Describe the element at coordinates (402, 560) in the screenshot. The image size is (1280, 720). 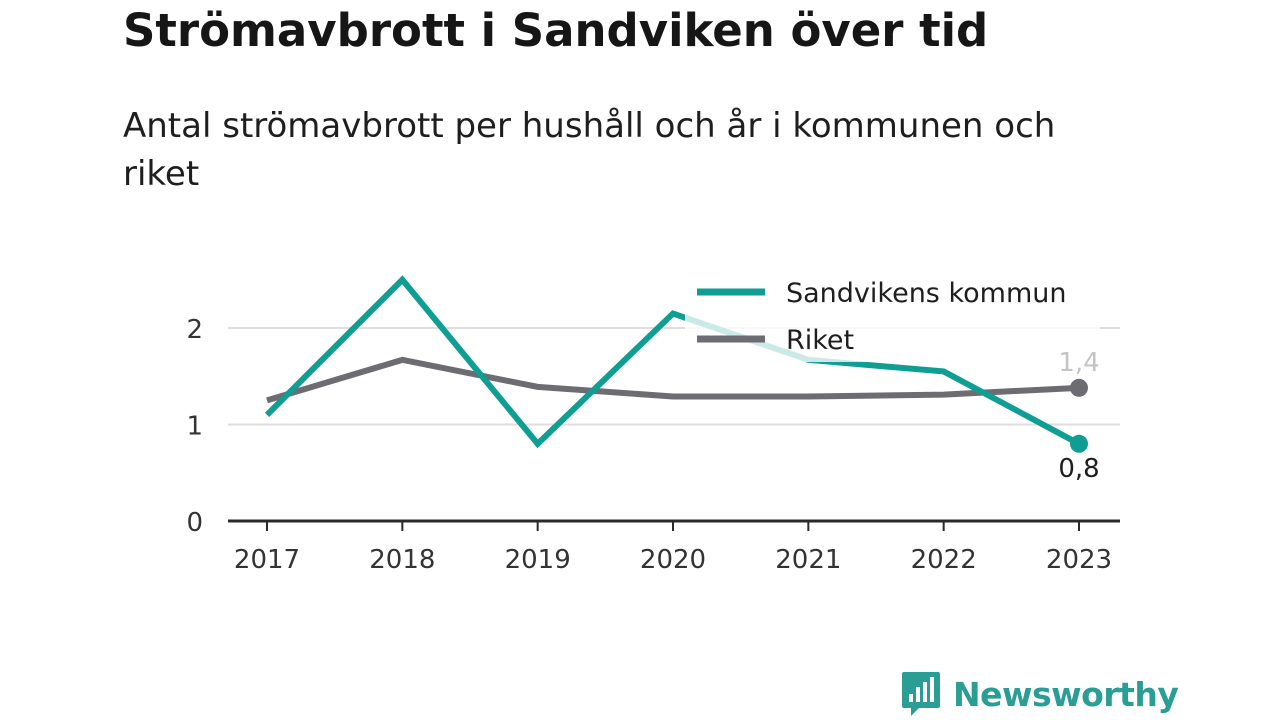
I see `x-tick-label: 2018` at that location.